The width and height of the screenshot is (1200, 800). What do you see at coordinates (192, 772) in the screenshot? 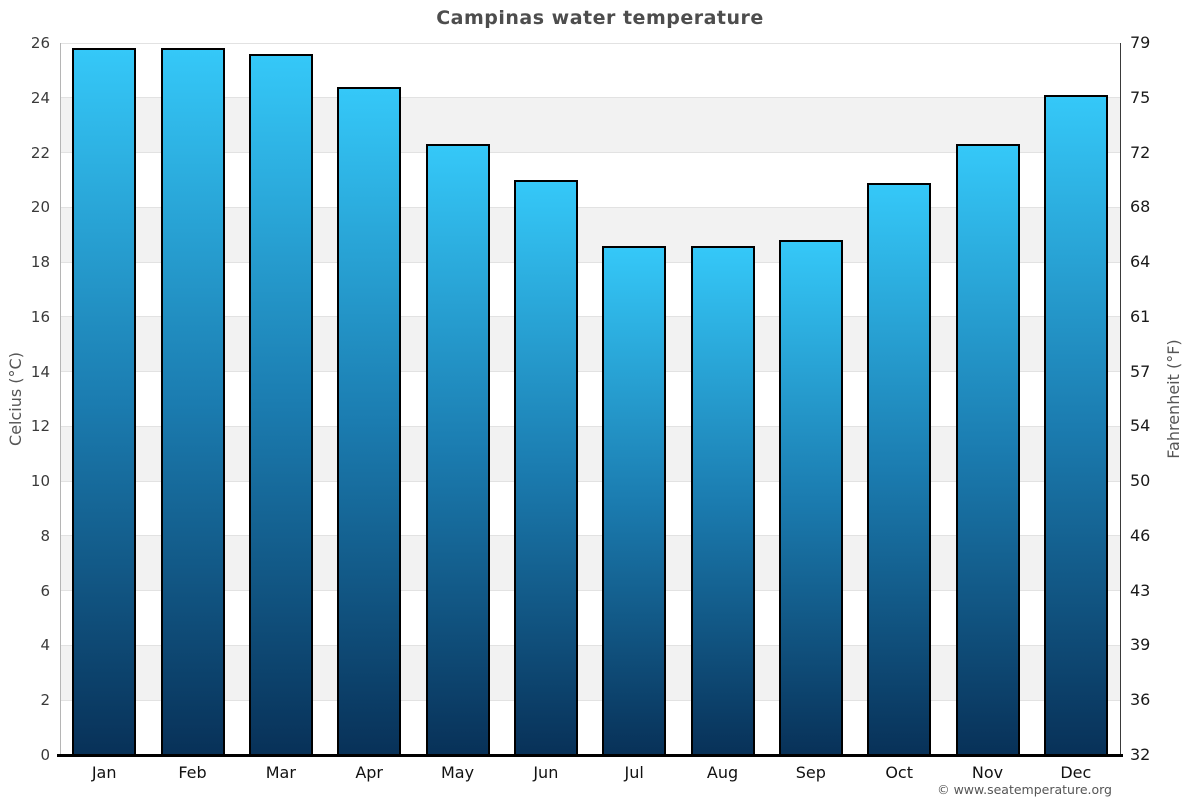
I see `x-tick-label-feb: Feb` at bounding box center [192, 772].